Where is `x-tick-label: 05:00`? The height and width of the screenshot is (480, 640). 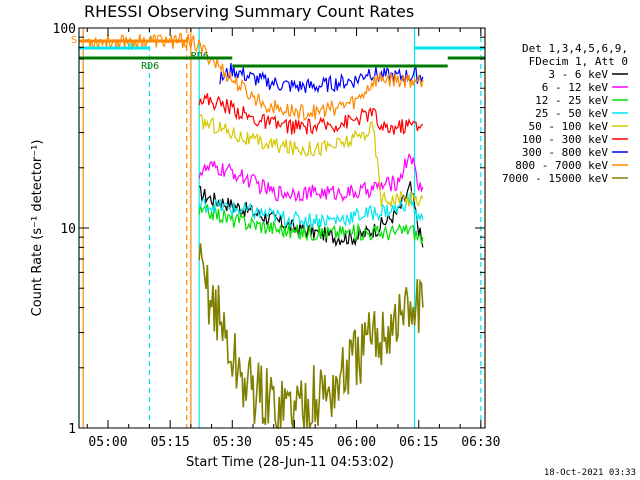 x-tick-label: 05:00 is located at coordinates (107, 442).